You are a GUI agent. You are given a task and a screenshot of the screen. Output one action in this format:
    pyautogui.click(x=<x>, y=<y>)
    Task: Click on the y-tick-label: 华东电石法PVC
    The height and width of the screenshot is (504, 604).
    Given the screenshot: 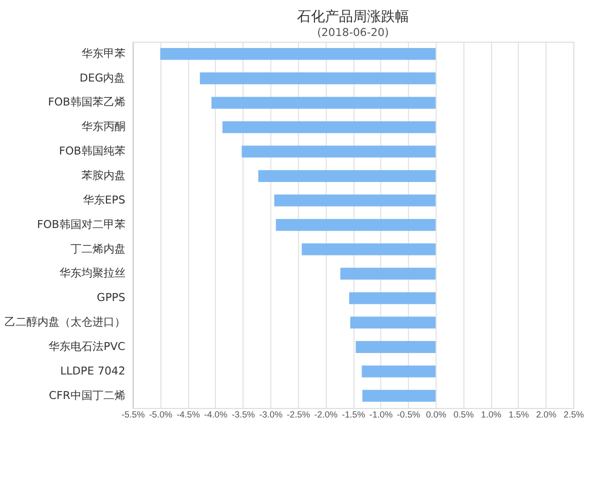 What is the action you would take?
    pyautogui.click(x=87, y=346)
    